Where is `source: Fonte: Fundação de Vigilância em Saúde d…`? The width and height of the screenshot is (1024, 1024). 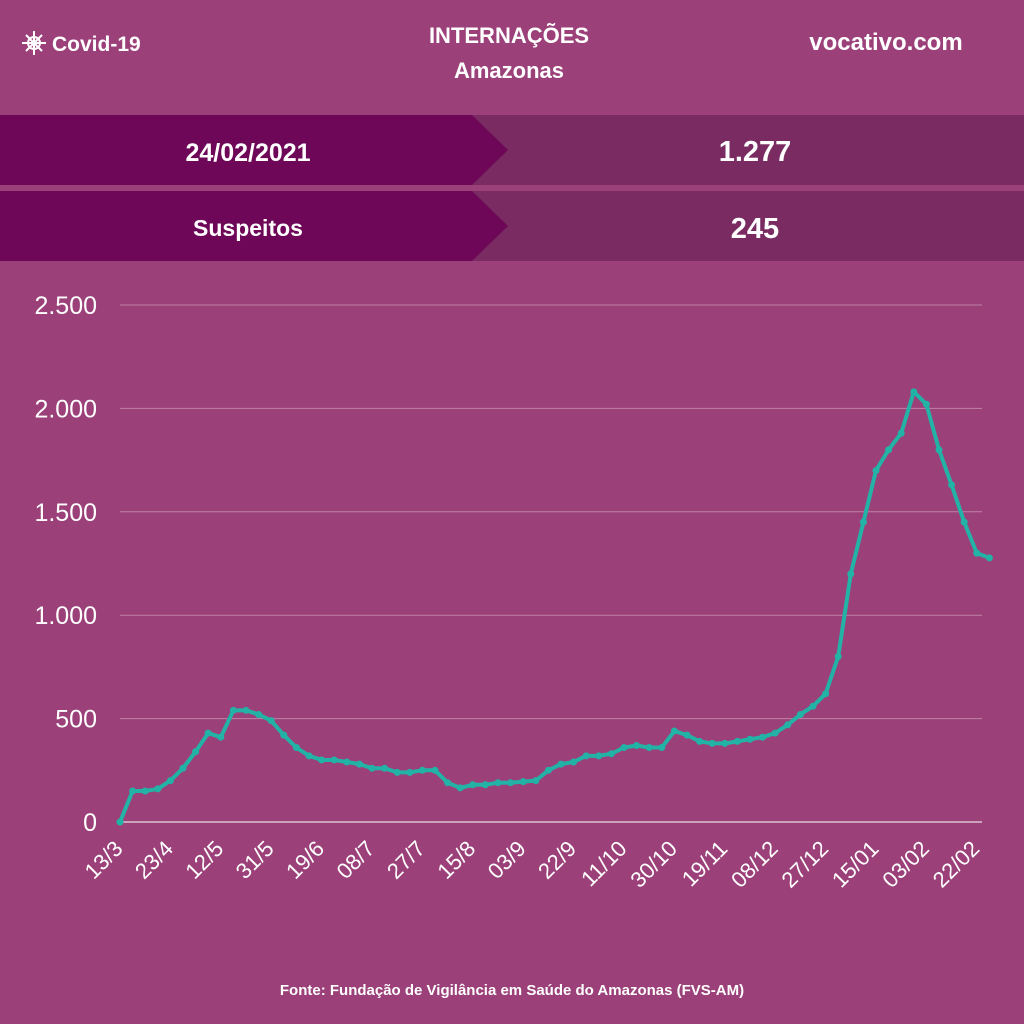 source: Fonte: Fundação de Vigilância em Saúde d… is located at coordinates (512, 990).